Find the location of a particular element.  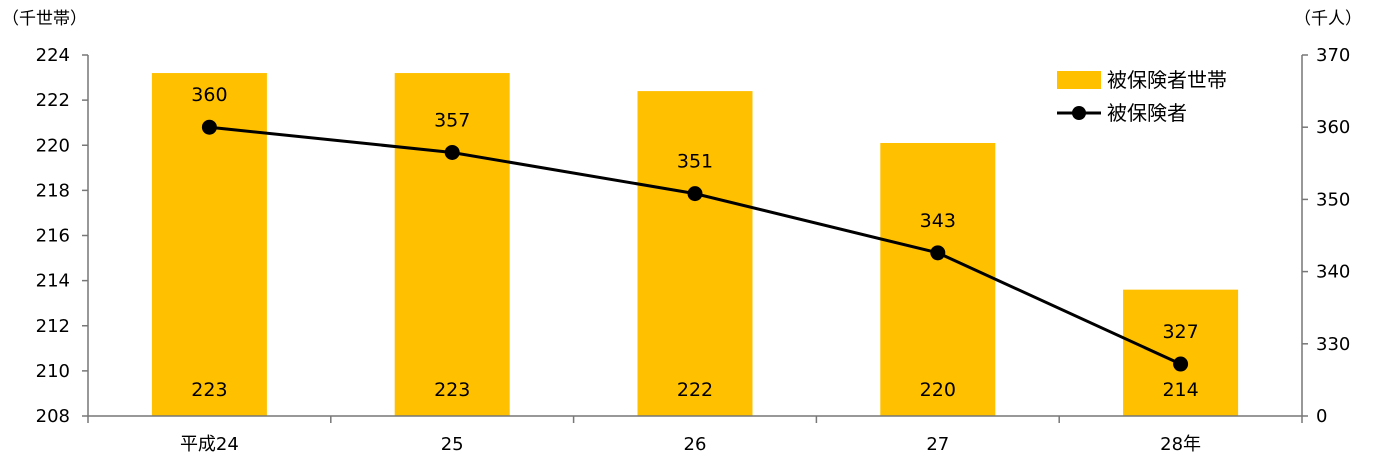

right-tick-label-3: 350 is located at coordinates (1333, 199).